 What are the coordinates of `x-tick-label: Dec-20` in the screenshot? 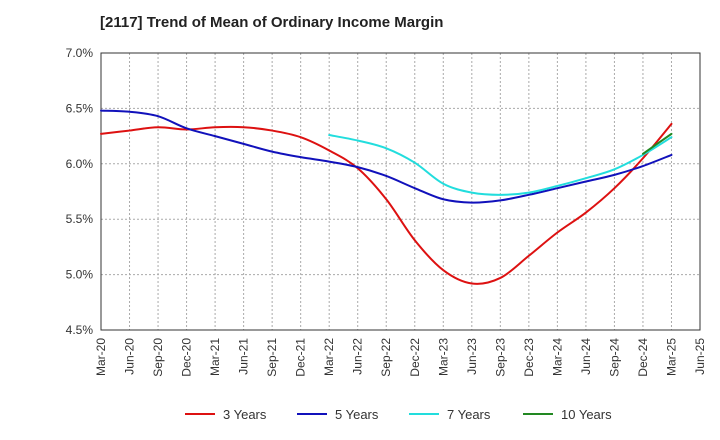 It's located at (187, 357).